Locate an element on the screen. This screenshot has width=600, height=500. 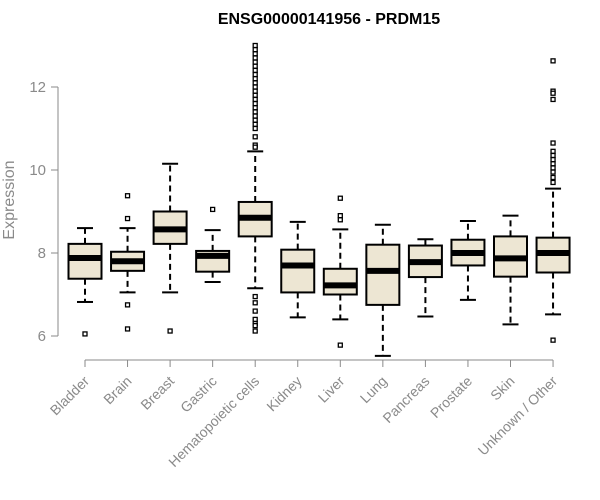
x-tick-label: Pancreas is located at coordinates (405, 399).